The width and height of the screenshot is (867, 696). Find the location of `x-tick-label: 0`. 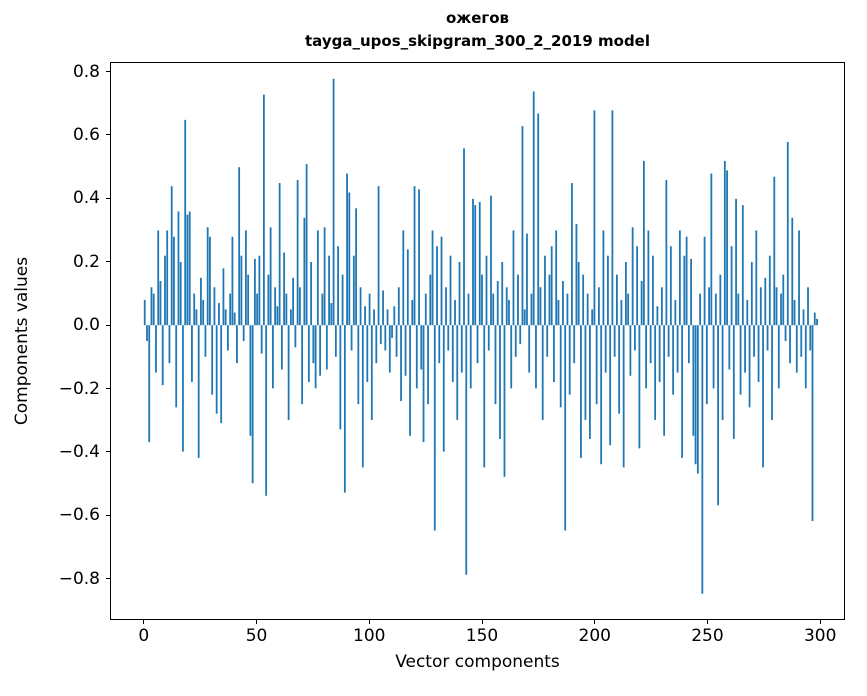

x-tick-label: 0 is located at coordinates (144, 636).